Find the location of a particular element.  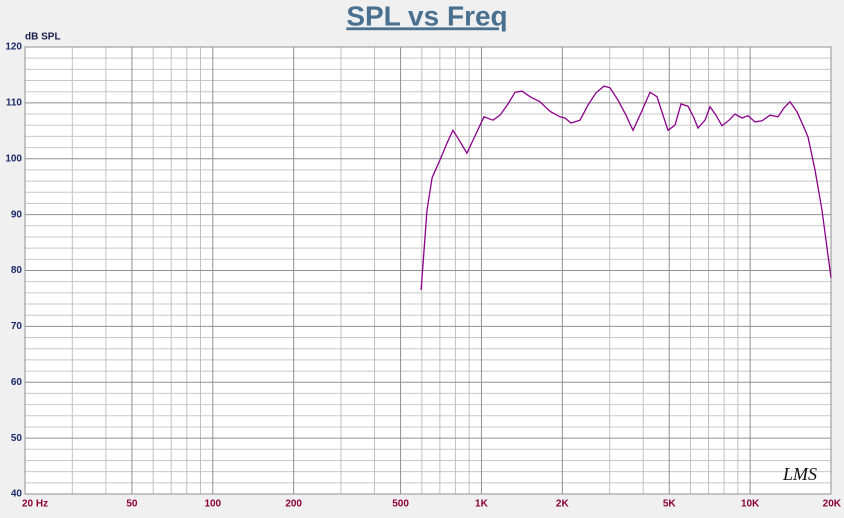

x-tick-label: 10K is located at coordinates (750, 504).